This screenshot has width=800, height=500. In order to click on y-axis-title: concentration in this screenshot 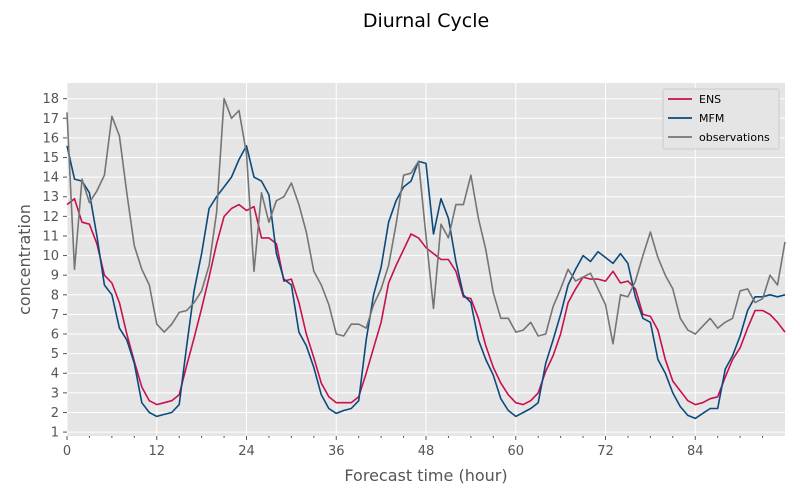, I will do `click(24, 259)`.